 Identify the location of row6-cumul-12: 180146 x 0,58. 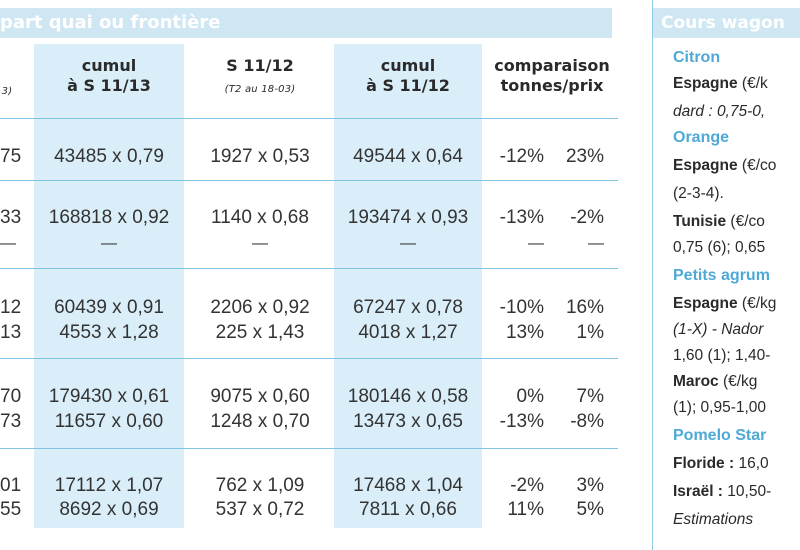
(408, 396).